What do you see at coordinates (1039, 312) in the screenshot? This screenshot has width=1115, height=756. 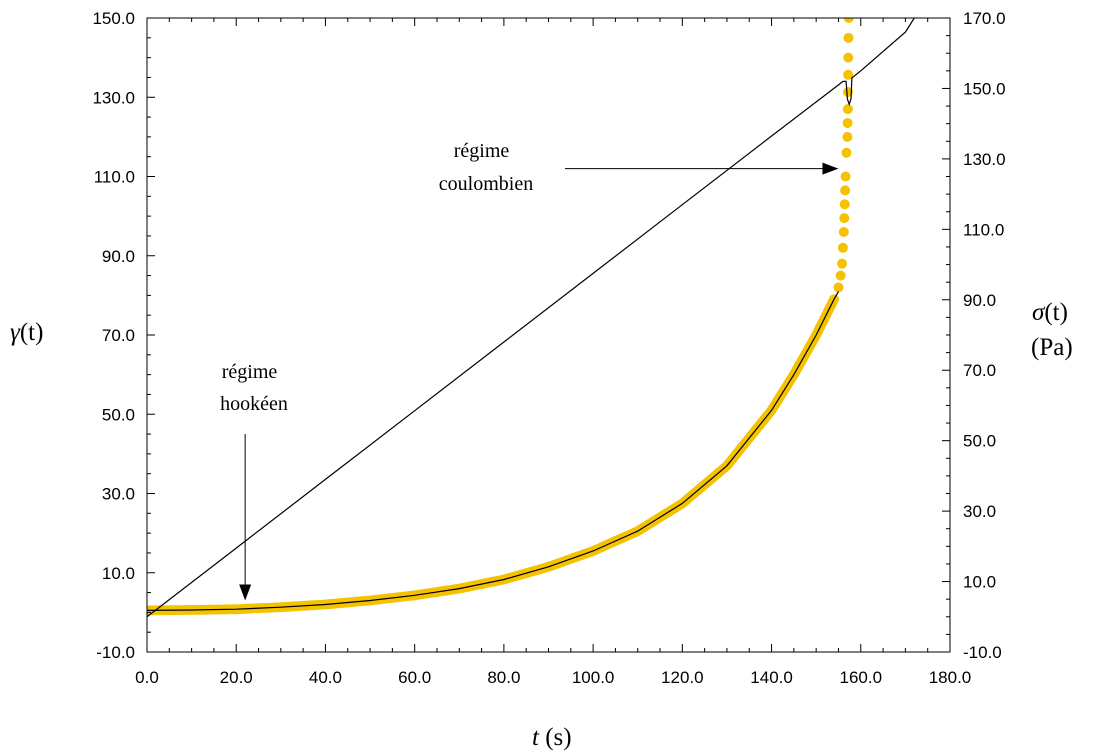 I see `y-right-title-var: σ` at bounding box center [1039, 312].